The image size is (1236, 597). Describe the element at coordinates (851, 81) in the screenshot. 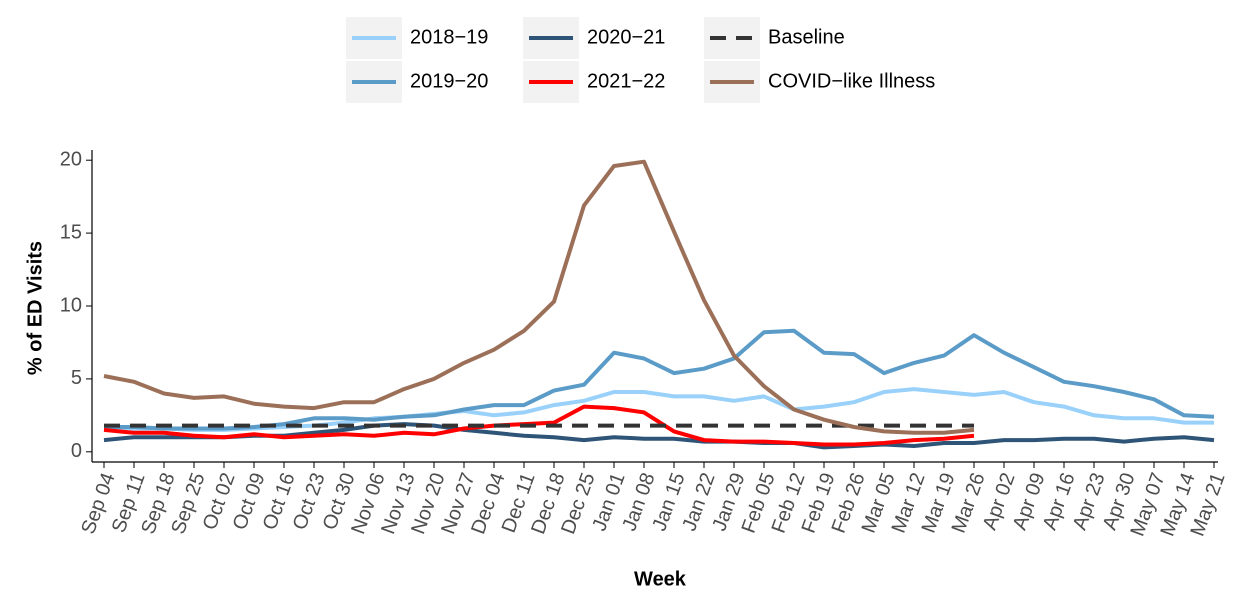

I see `legend-label: COVID−like Illness` at that location.